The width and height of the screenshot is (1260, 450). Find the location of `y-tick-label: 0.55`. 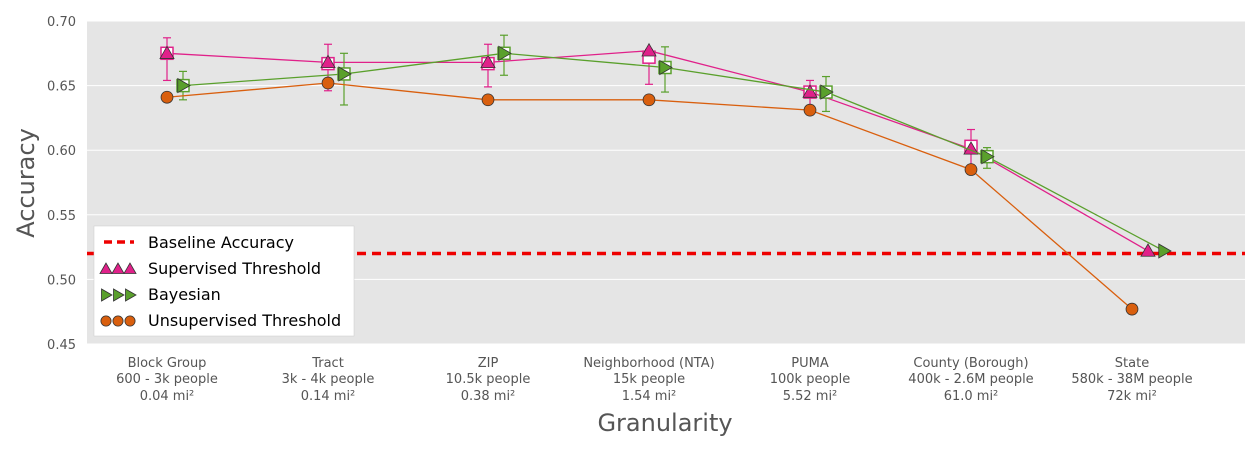

y-tick-label: 0.55 is located at coordinates (61, 216).